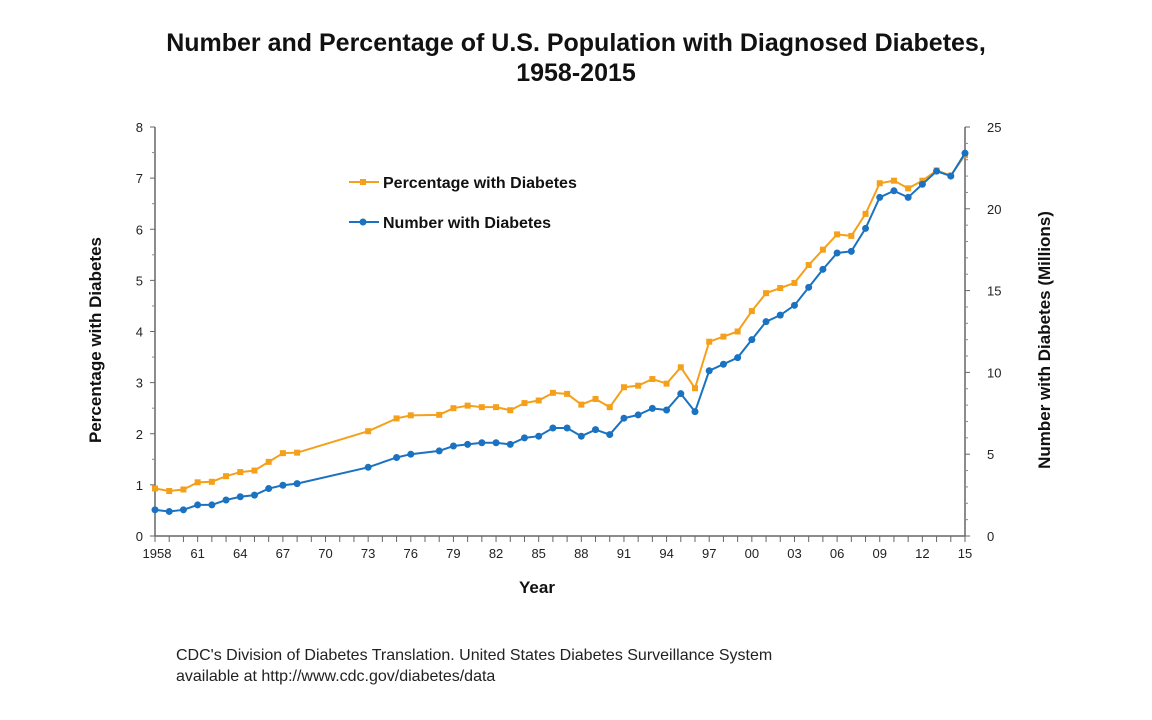 This screenshot has width=1152, height=720. I want to click on x-tick-label: 79, so click(453, 553).